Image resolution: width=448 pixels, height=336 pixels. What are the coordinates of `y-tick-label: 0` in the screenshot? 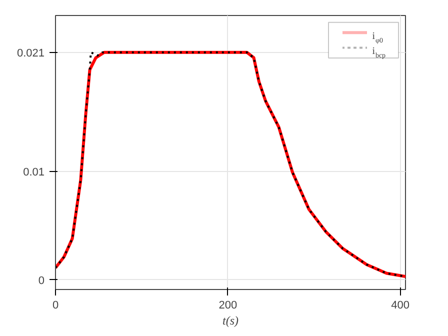 It's located at (41, 280).